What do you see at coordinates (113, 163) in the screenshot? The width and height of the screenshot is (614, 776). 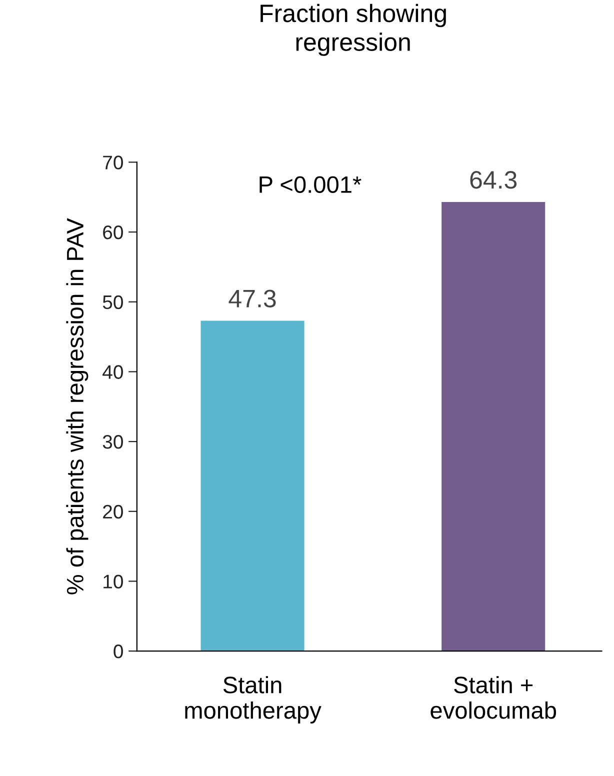 I see `y-tick-label: 70` at bounding box center [113, 163].